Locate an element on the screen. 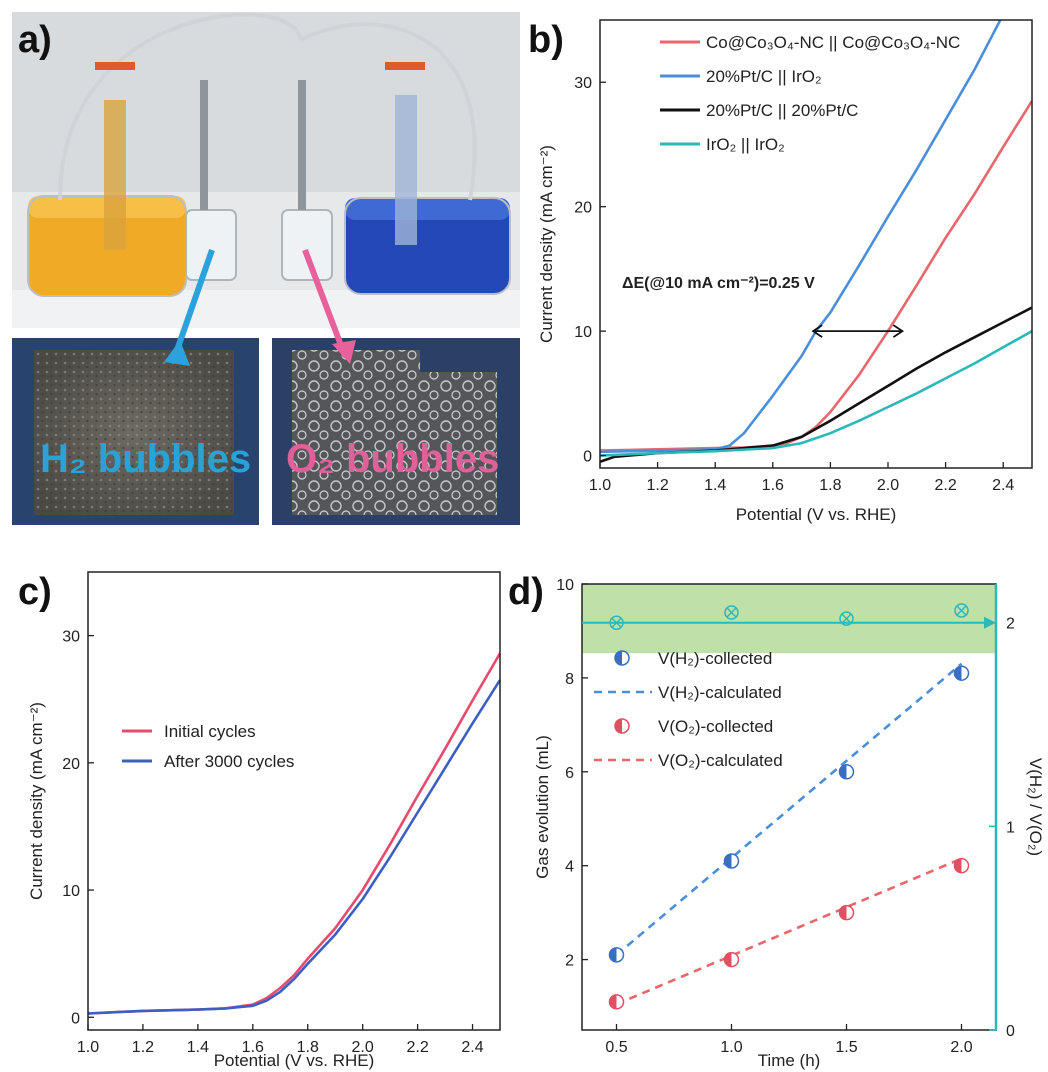 The image size is (1048, 1072). delta-e-arrowhead-right is located at coordinates (898, 331).